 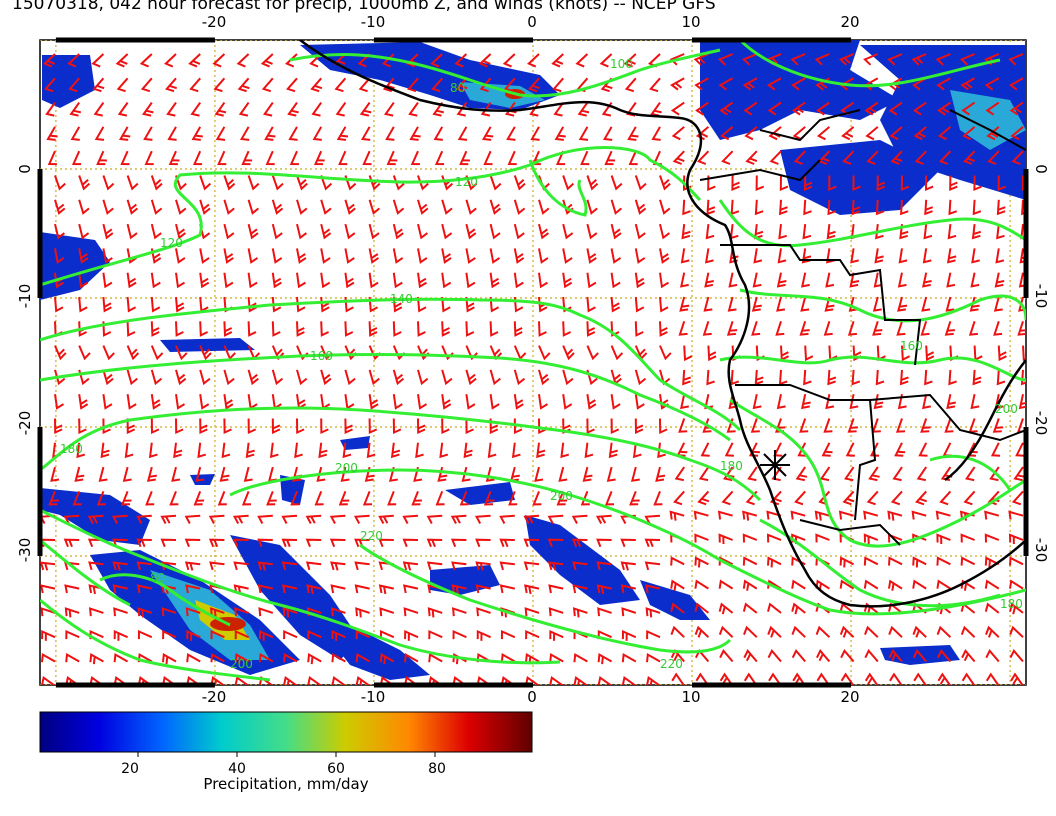 I want to click on colorbar-tick-label: 20, so click(x=130, y=769).